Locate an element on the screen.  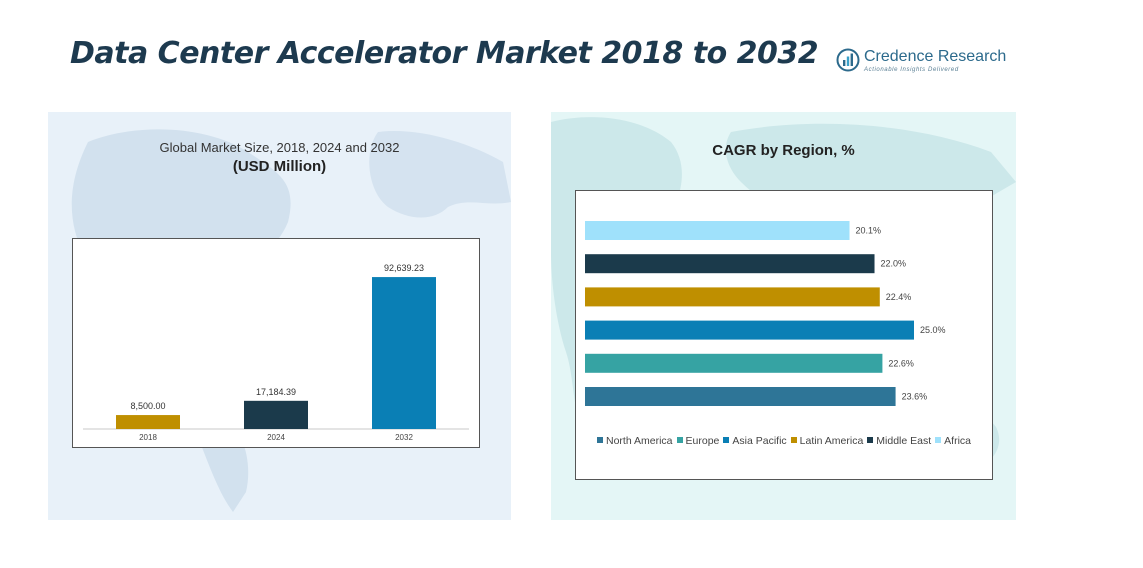
bar-2018 is located at coordinates (148, 422).